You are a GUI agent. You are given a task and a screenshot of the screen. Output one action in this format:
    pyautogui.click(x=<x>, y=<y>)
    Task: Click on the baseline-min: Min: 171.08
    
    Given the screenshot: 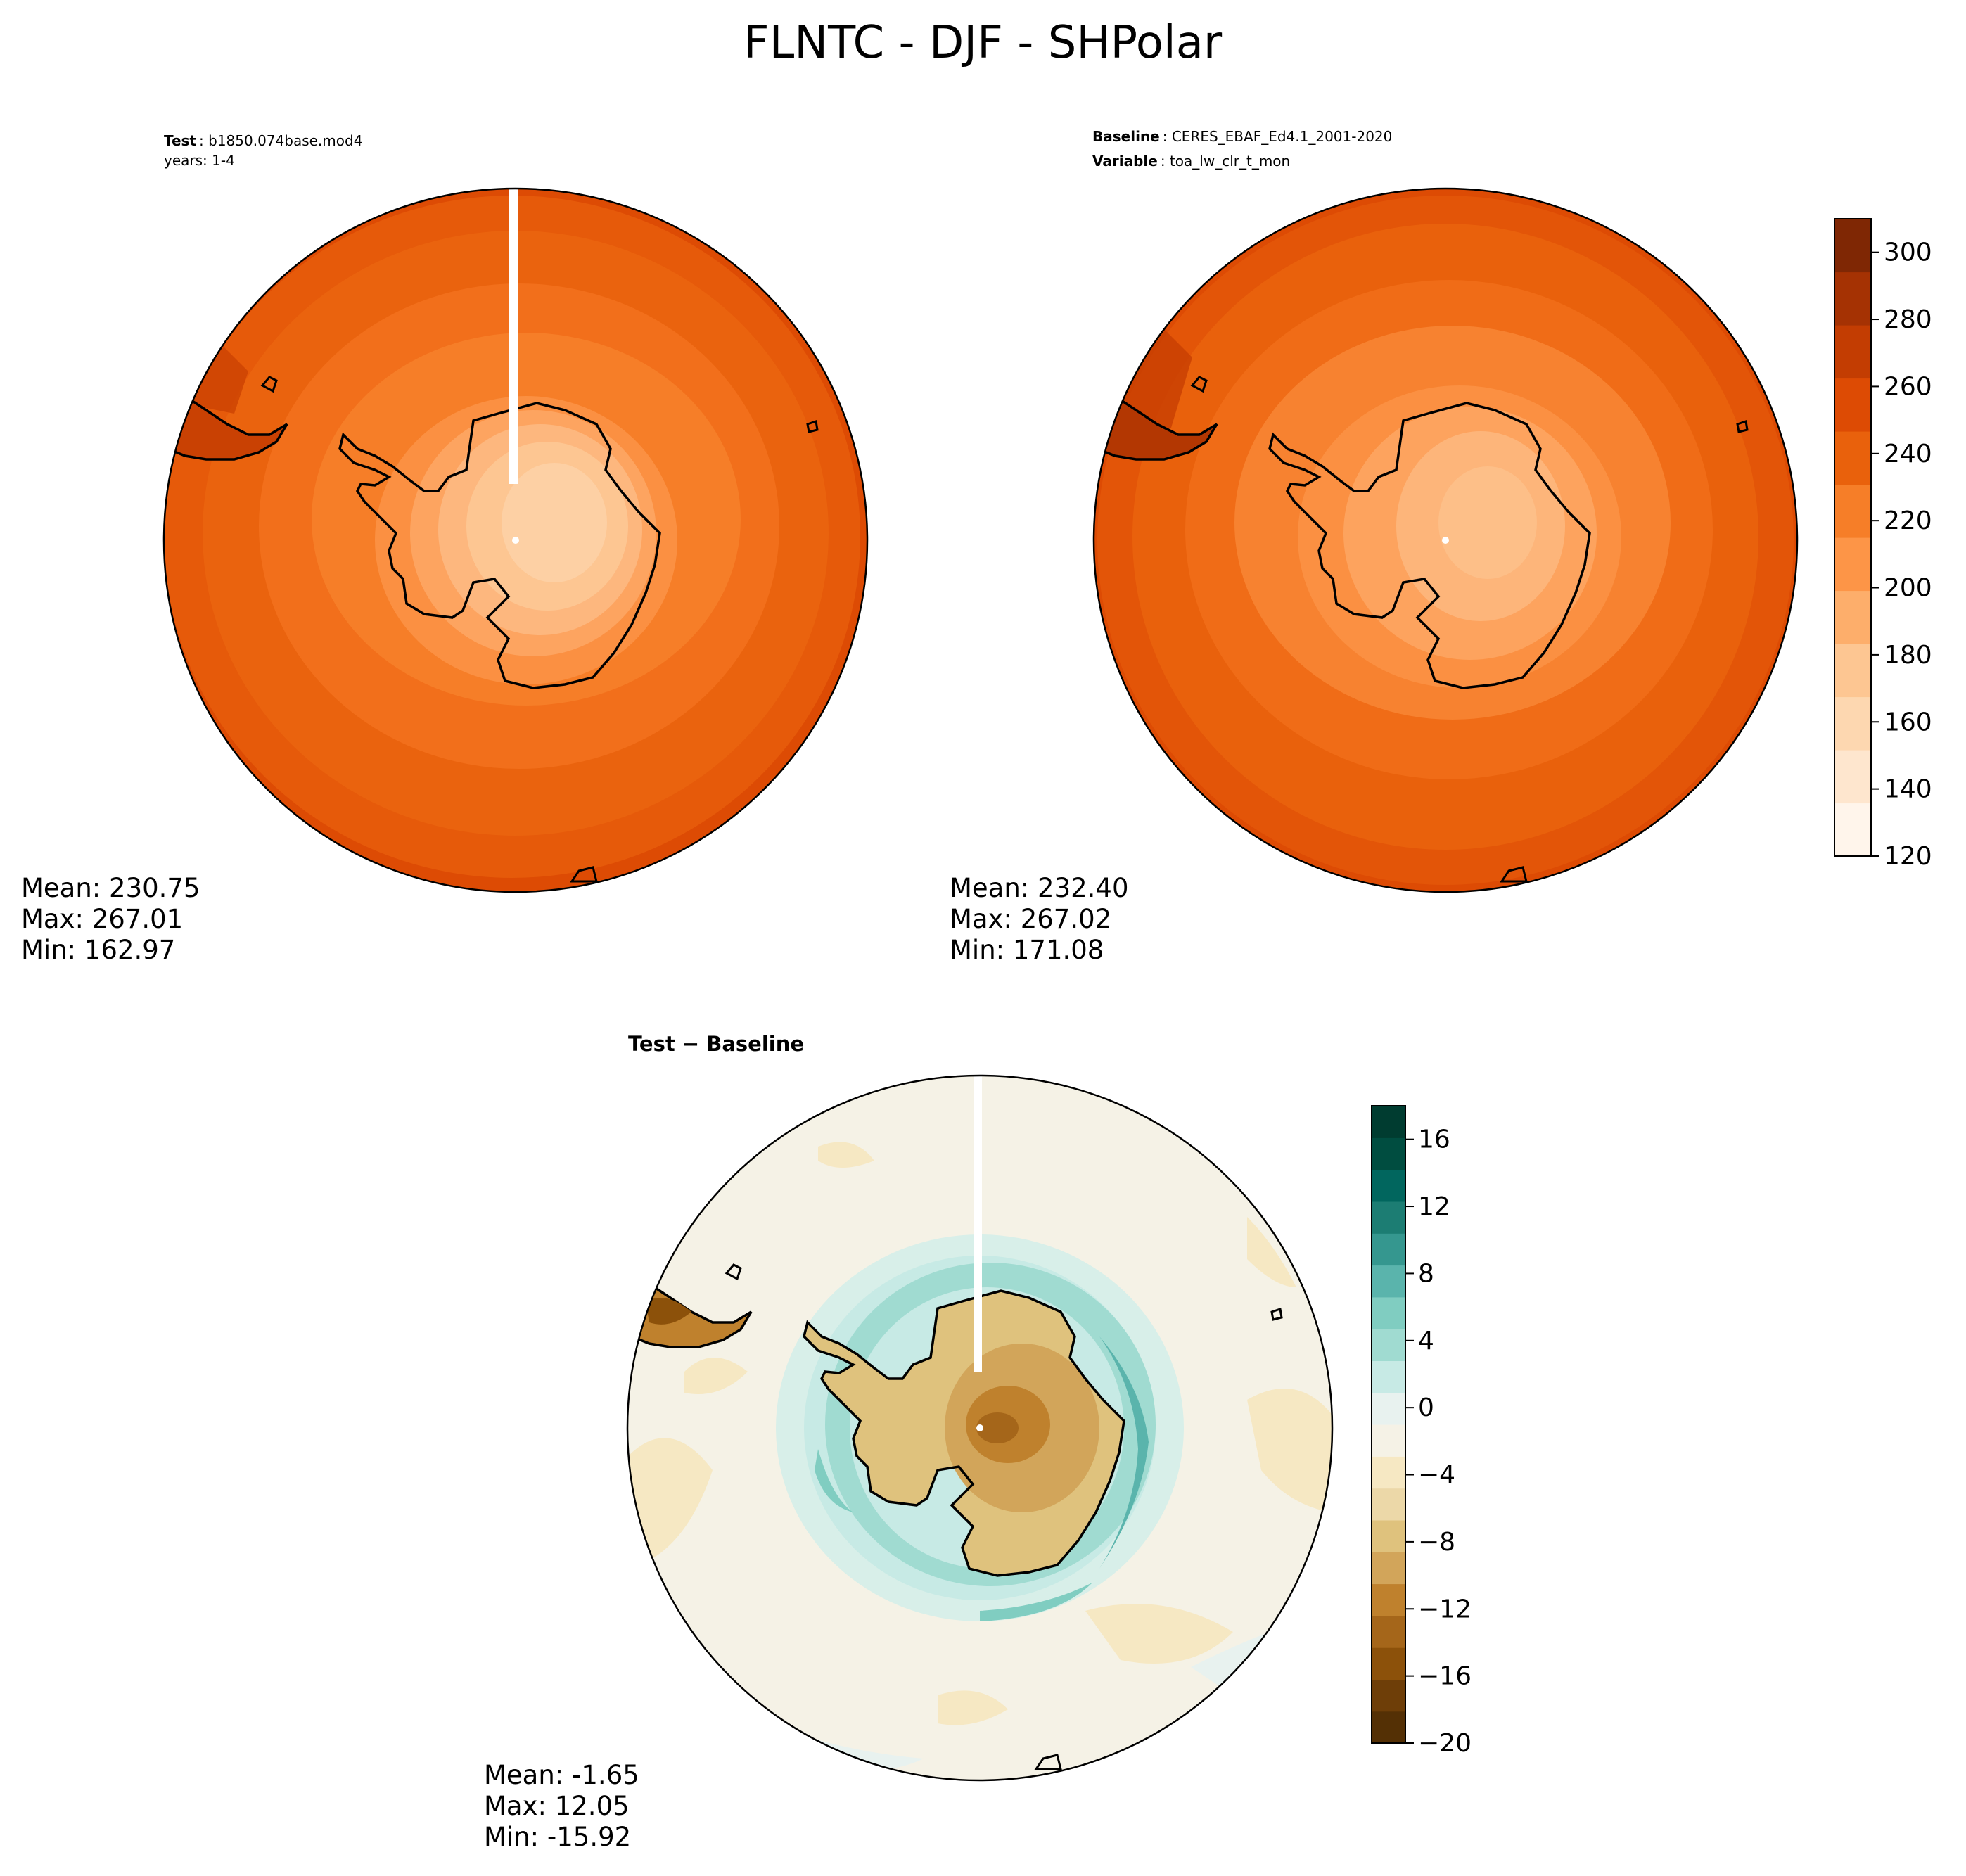 What is the action you would take?
    pyautogui.click(x=1027, y=950)
    